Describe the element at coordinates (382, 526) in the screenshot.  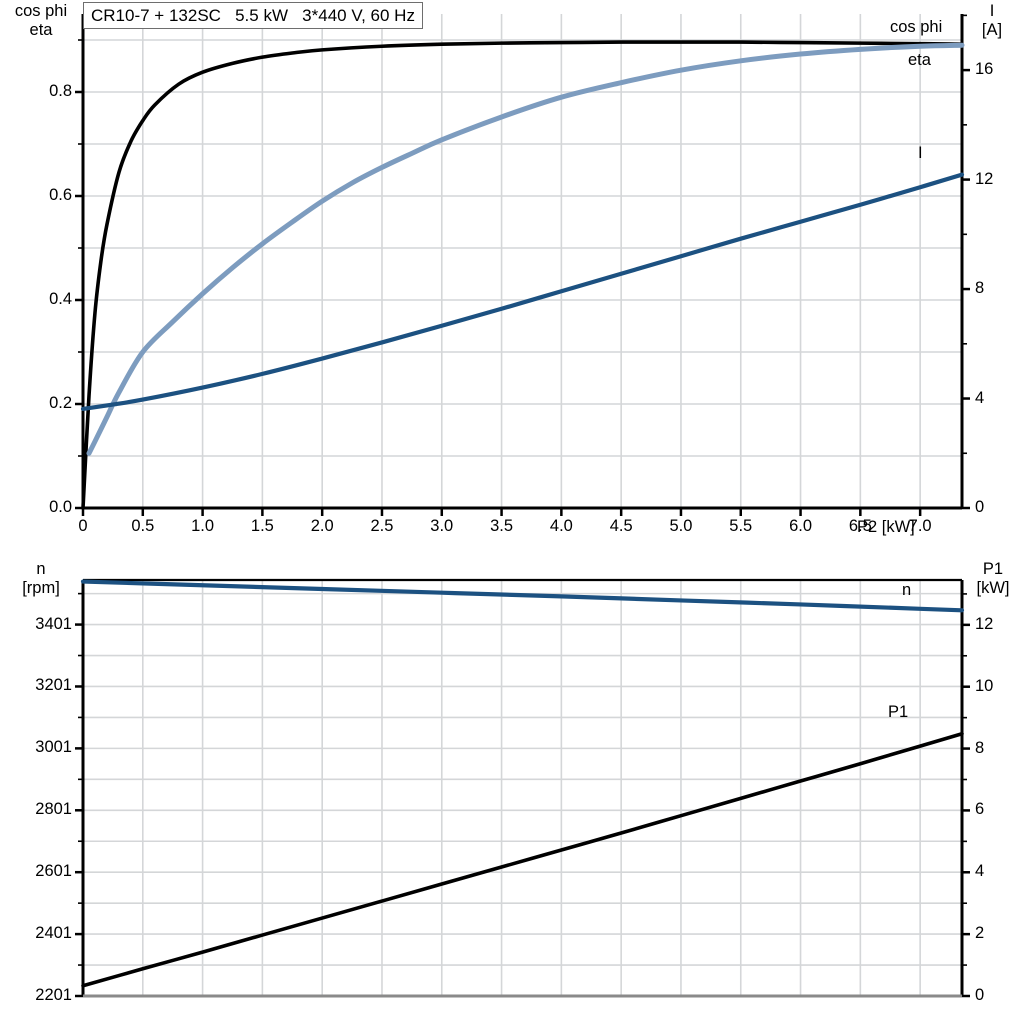
I see `top-x-ticks-5: 2.5` at that location.